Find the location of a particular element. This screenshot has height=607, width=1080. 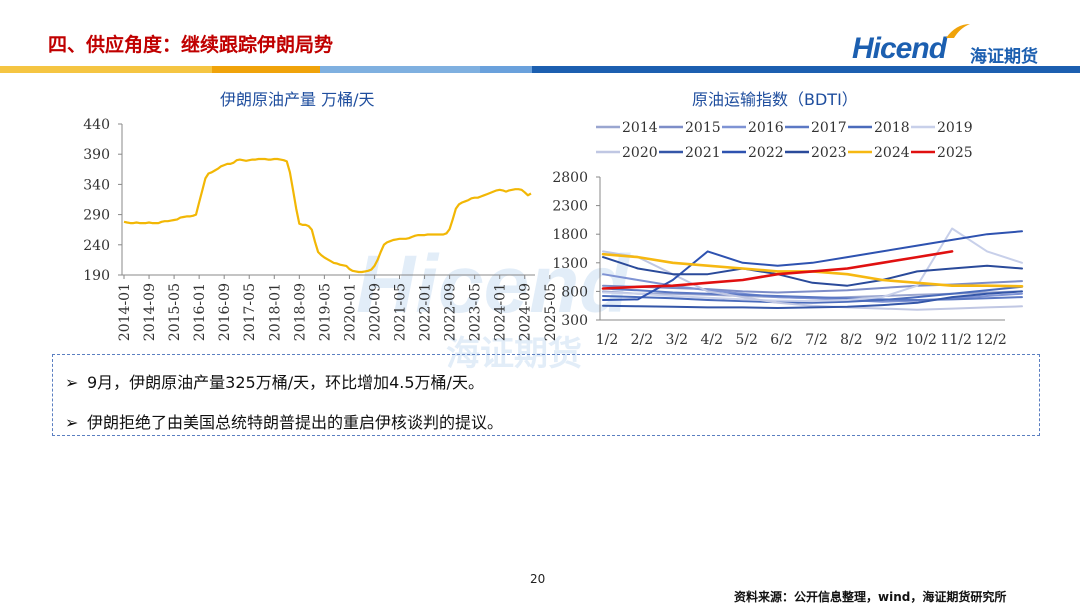

note-text: 伊朗拒绝了由美国总统特朗普提出的重启伊核谈判的提议。 is located at coordinates (295, 422).